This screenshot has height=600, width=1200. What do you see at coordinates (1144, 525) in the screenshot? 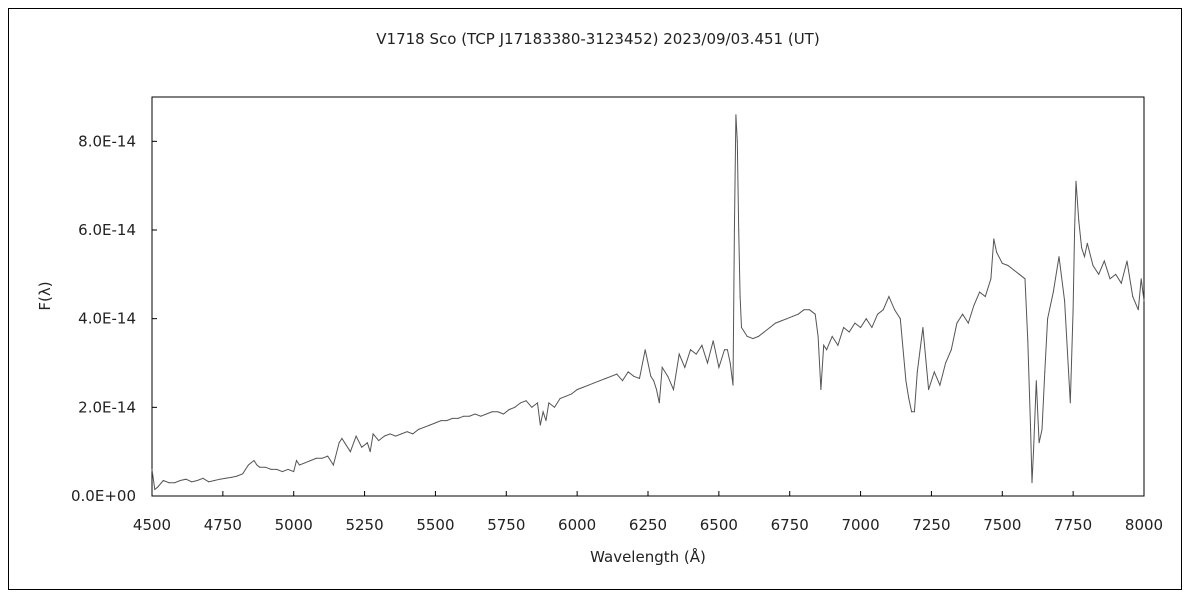
I see `x-tick-label: 8000` at bounding box center [1144, 525].